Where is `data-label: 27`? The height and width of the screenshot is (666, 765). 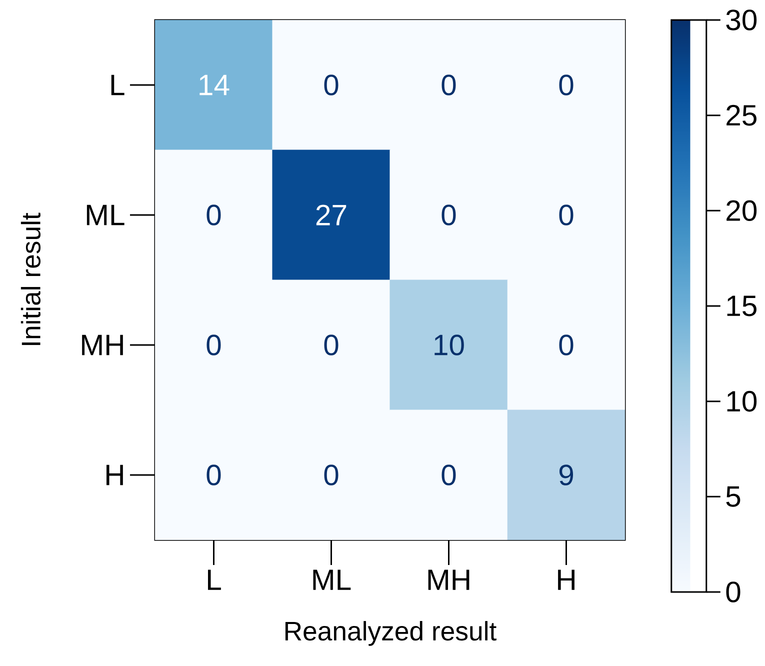
data-label: 27 is located at coordinates (331, 215).